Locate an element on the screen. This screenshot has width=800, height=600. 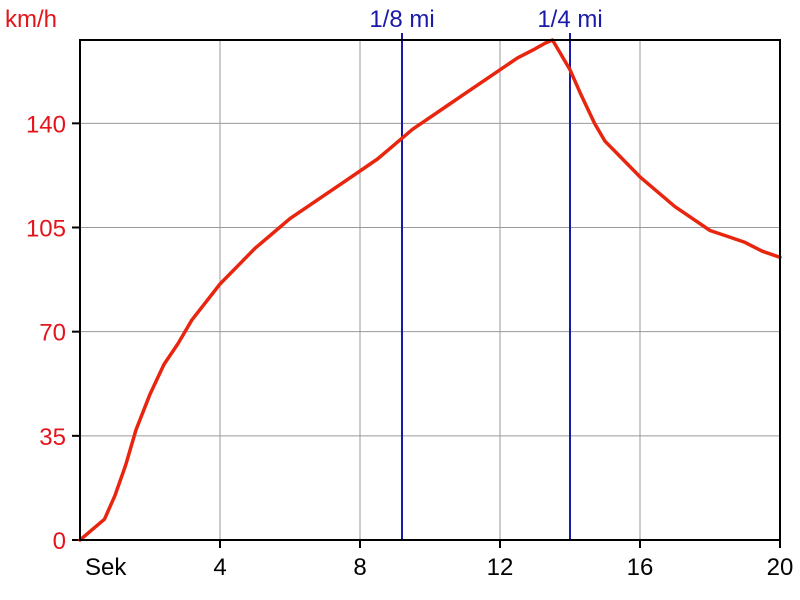
y-axis-unit-label: km/h is located at coordinates (31, 19).